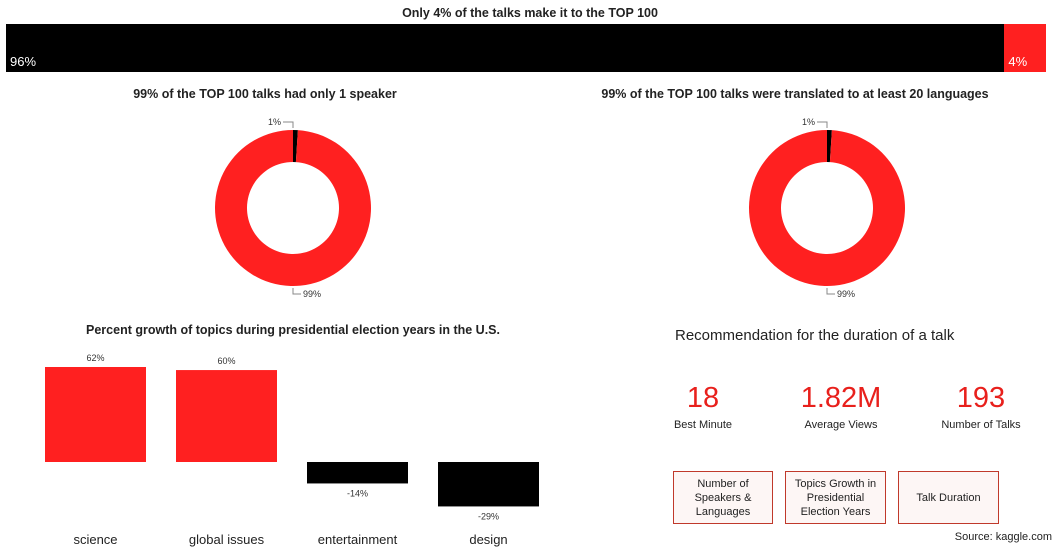 This screenshot has height=558, width=1060. What do you see at coordinates (488, 539) in the screenshot?
I see `growth-category-label-design: design` at bounding box center [488, 539].